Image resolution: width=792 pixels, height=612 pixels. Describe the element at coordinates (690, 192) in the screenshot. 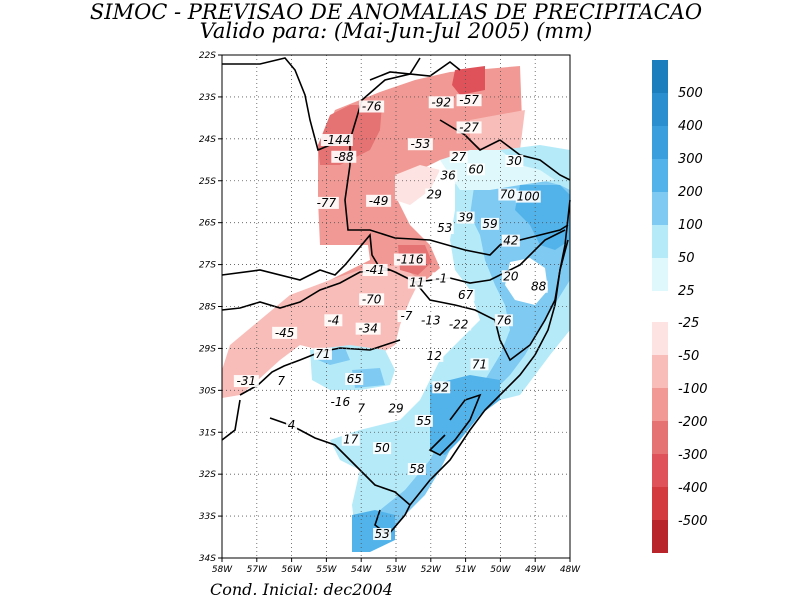

I see `colorbar-label: 200` at that location.